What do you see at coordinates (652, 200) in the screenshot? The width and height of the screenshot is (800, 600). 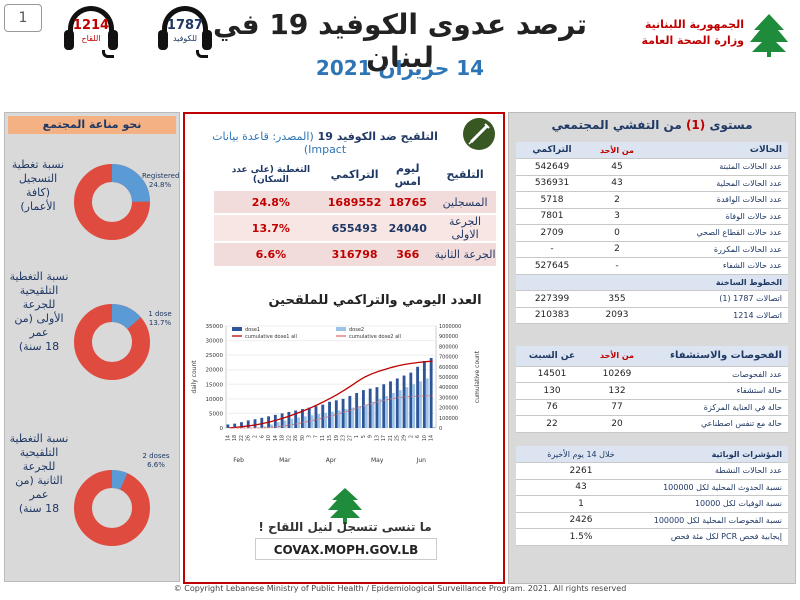 I see `table-row: عدد الحالات الوافدة 2 5718` at bounding box center [652, 200].